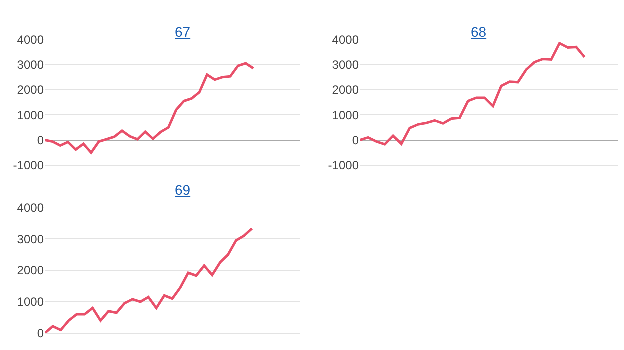  What do you see at coordinates (479, 32) in the screenshot?
I see `chart-title: 68` at bounding box center [479, 32].